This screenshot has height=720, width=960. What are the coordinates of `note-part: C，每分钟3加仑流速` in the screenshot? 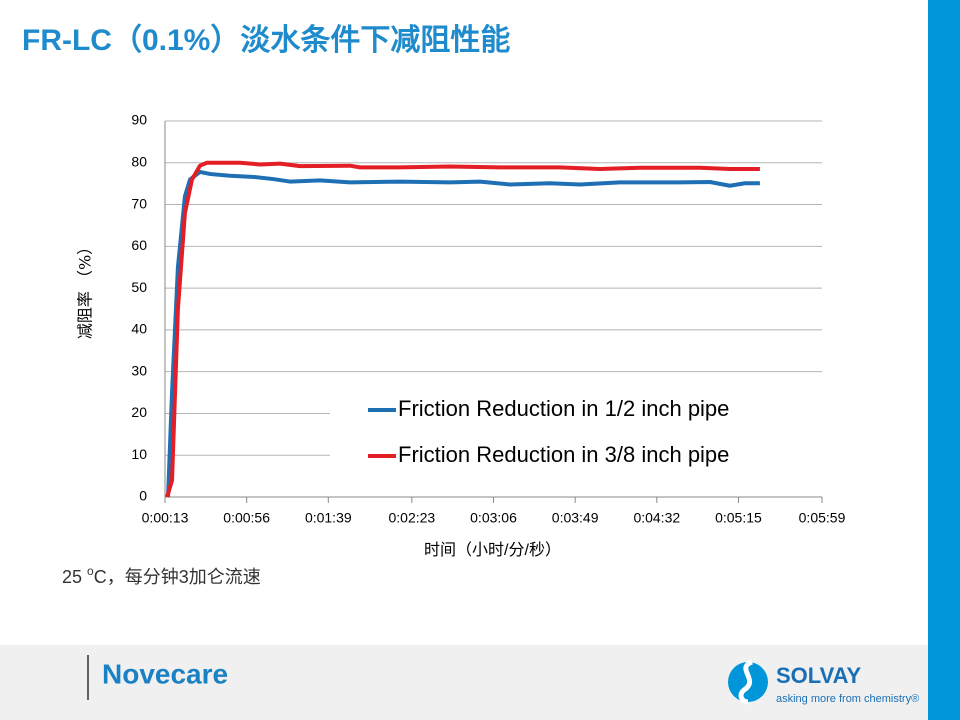 It's located at (177, 577).